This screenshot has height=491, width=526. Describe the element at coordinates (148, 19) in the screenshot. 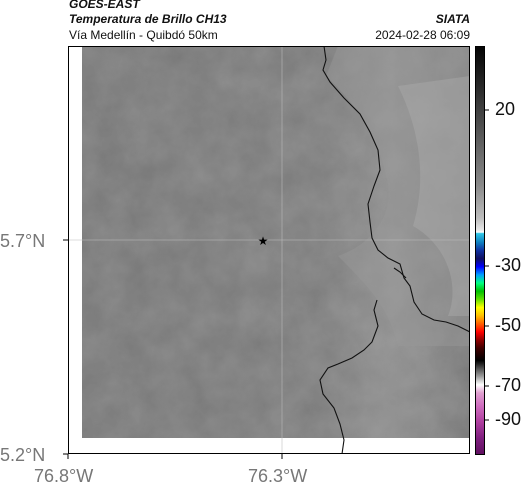

I see `product-title: Temperatura de Brillo CH13` at that location.